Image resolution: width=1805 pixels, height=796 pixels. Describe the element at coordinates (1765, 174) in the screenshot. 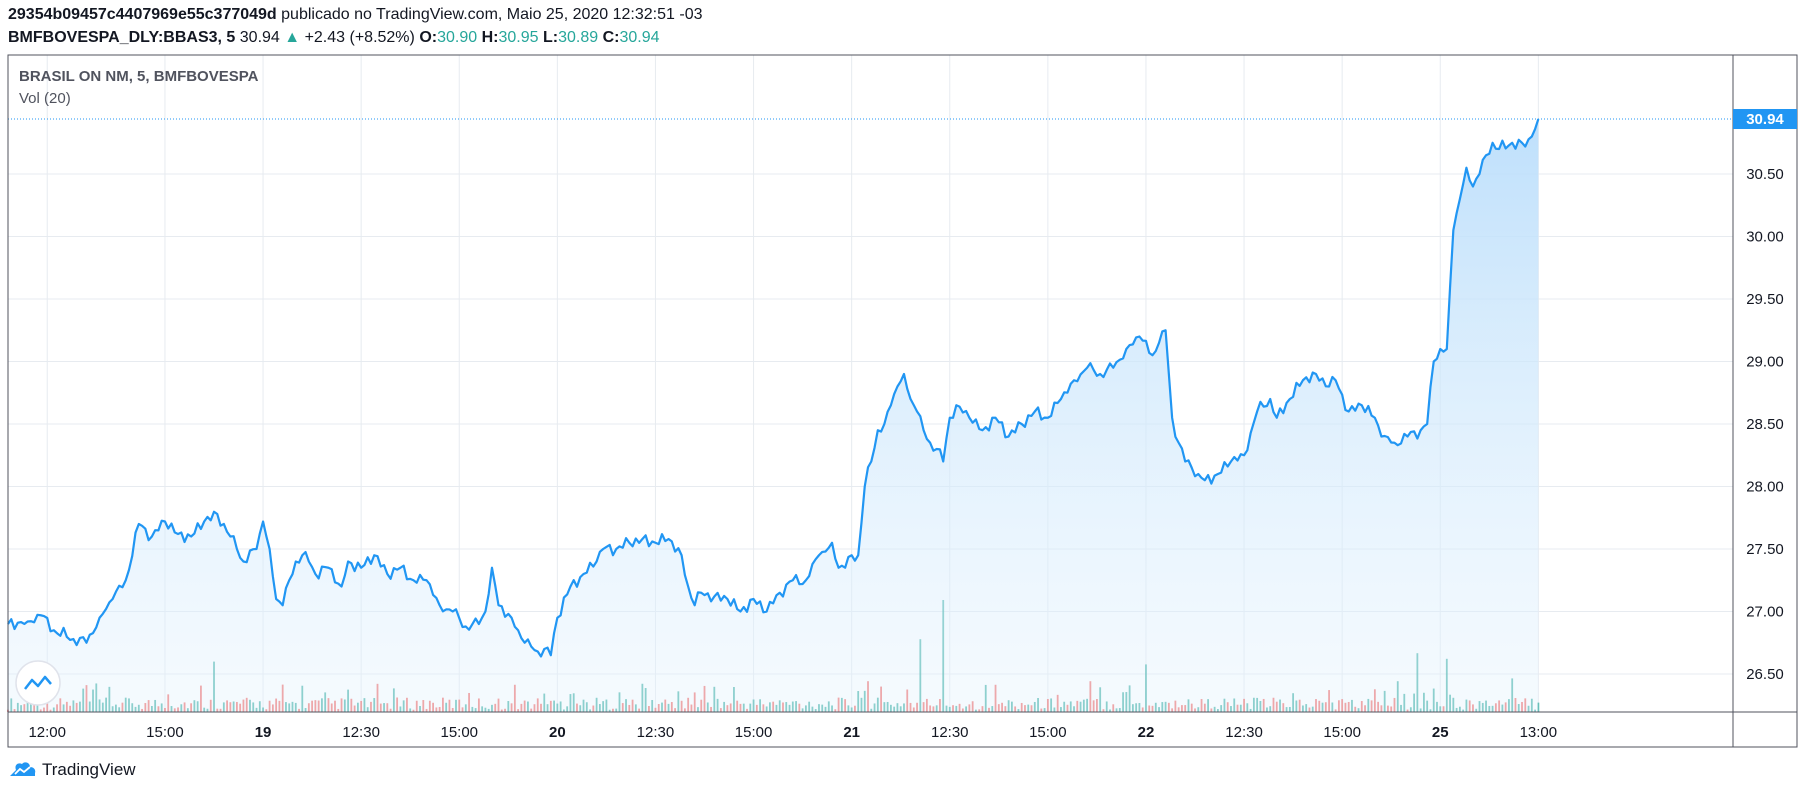

I see `y-tick-label: 30.50` at that location.